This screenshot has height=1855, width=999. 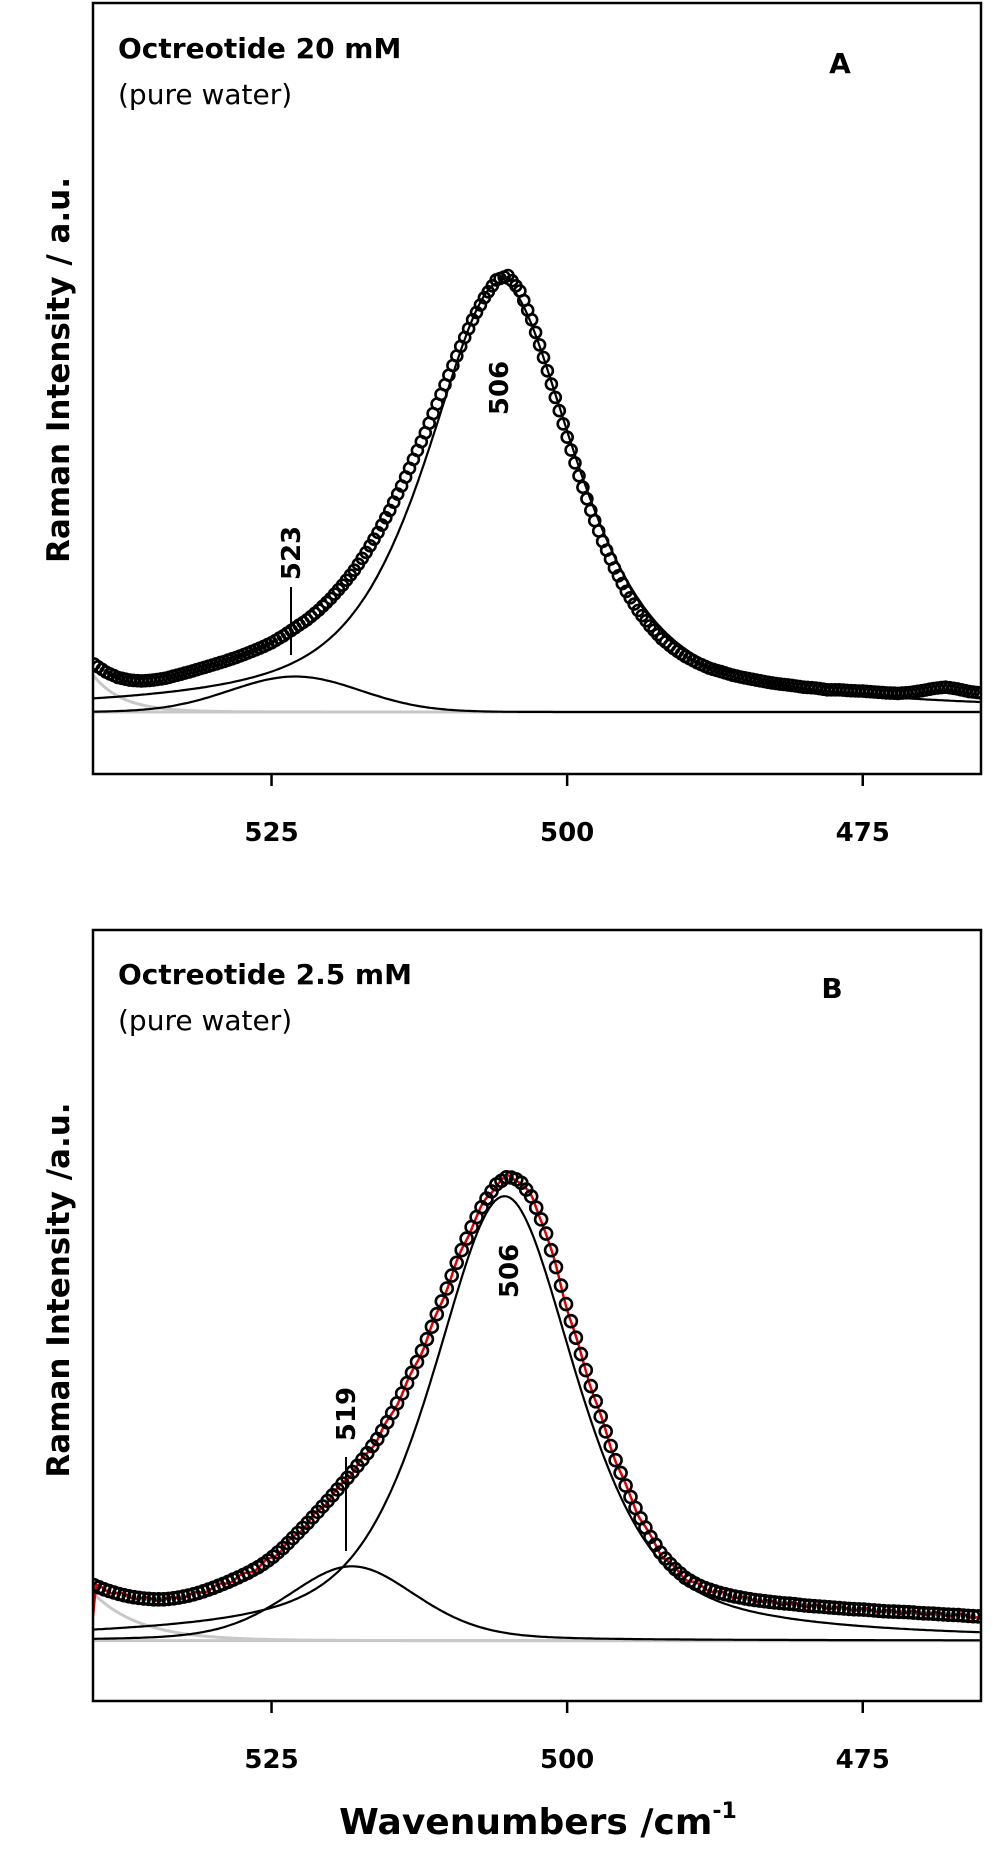 What do you see at coordinates (831, 988) in the screenshot?
I see `panel-letter: B` at bounding box center [831, 988].